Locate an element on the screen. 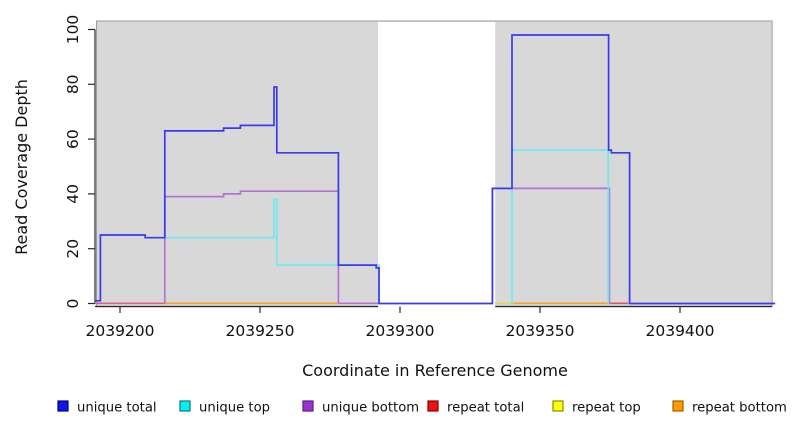  legend-swatch-repeat-top is located at coordinates (558, 406).